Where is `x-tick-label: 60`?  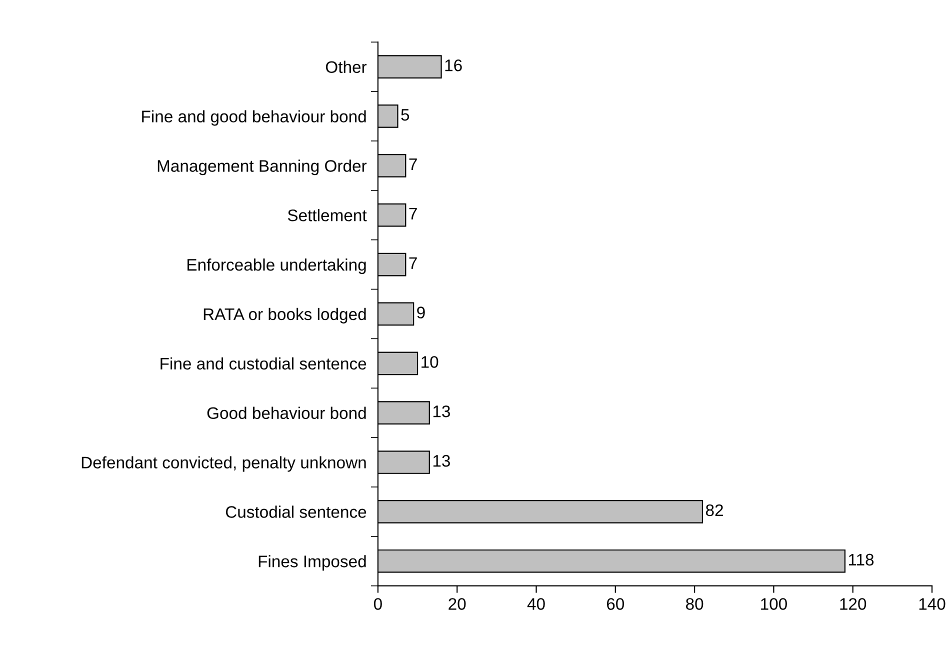
x-tick-label: 60 is located at coordinates (615, 604).